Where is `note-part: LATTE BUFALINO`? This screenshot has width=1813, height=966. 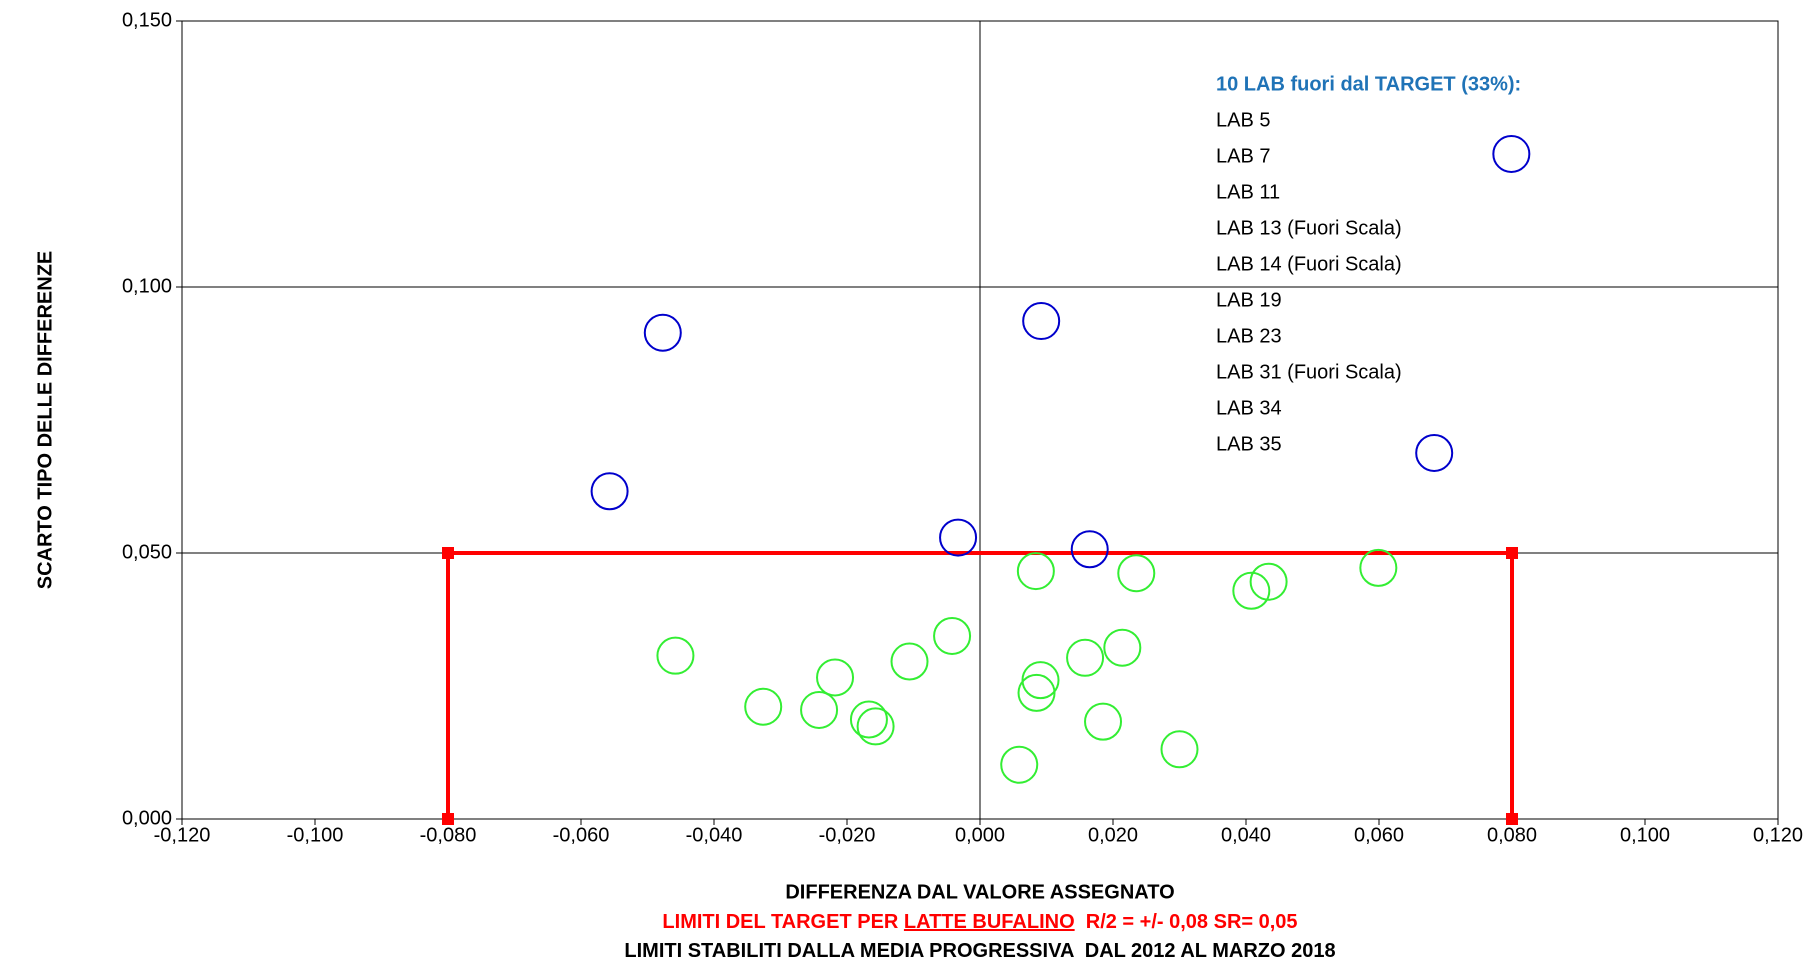 note-part: LATTE BUFALINO is located at coordinates (989, 922).